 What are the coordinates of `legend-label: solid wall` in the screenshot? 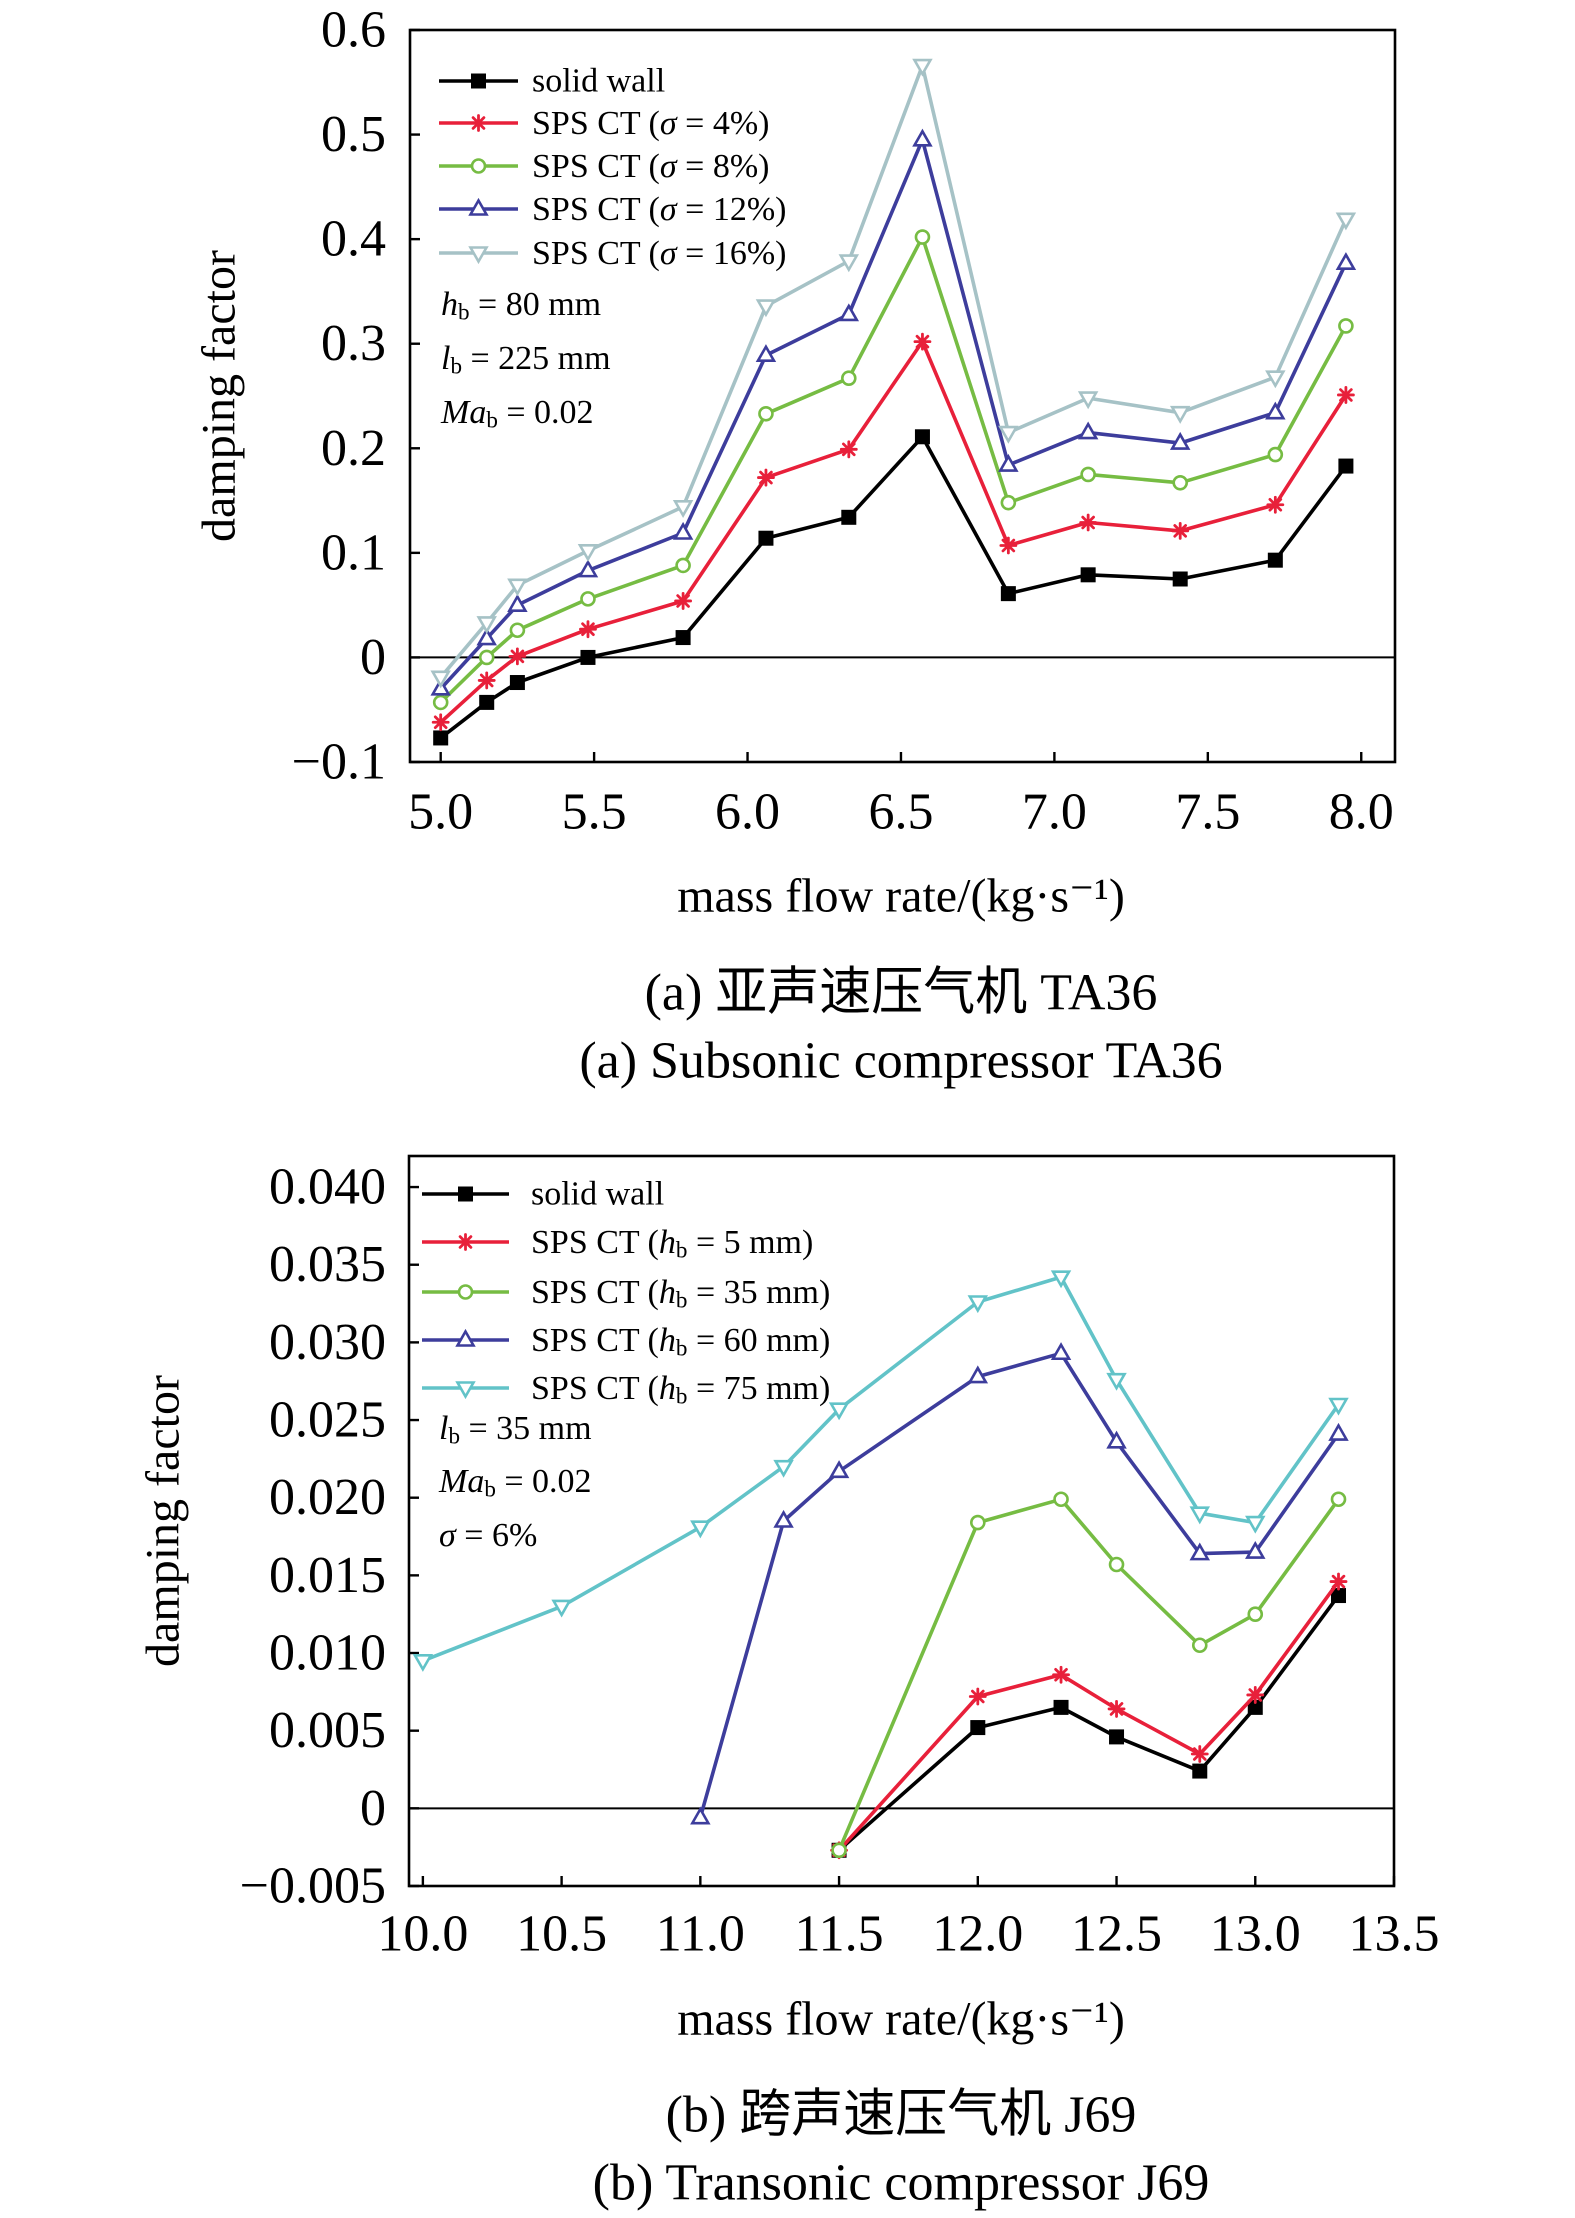 It's located at (598, 81).